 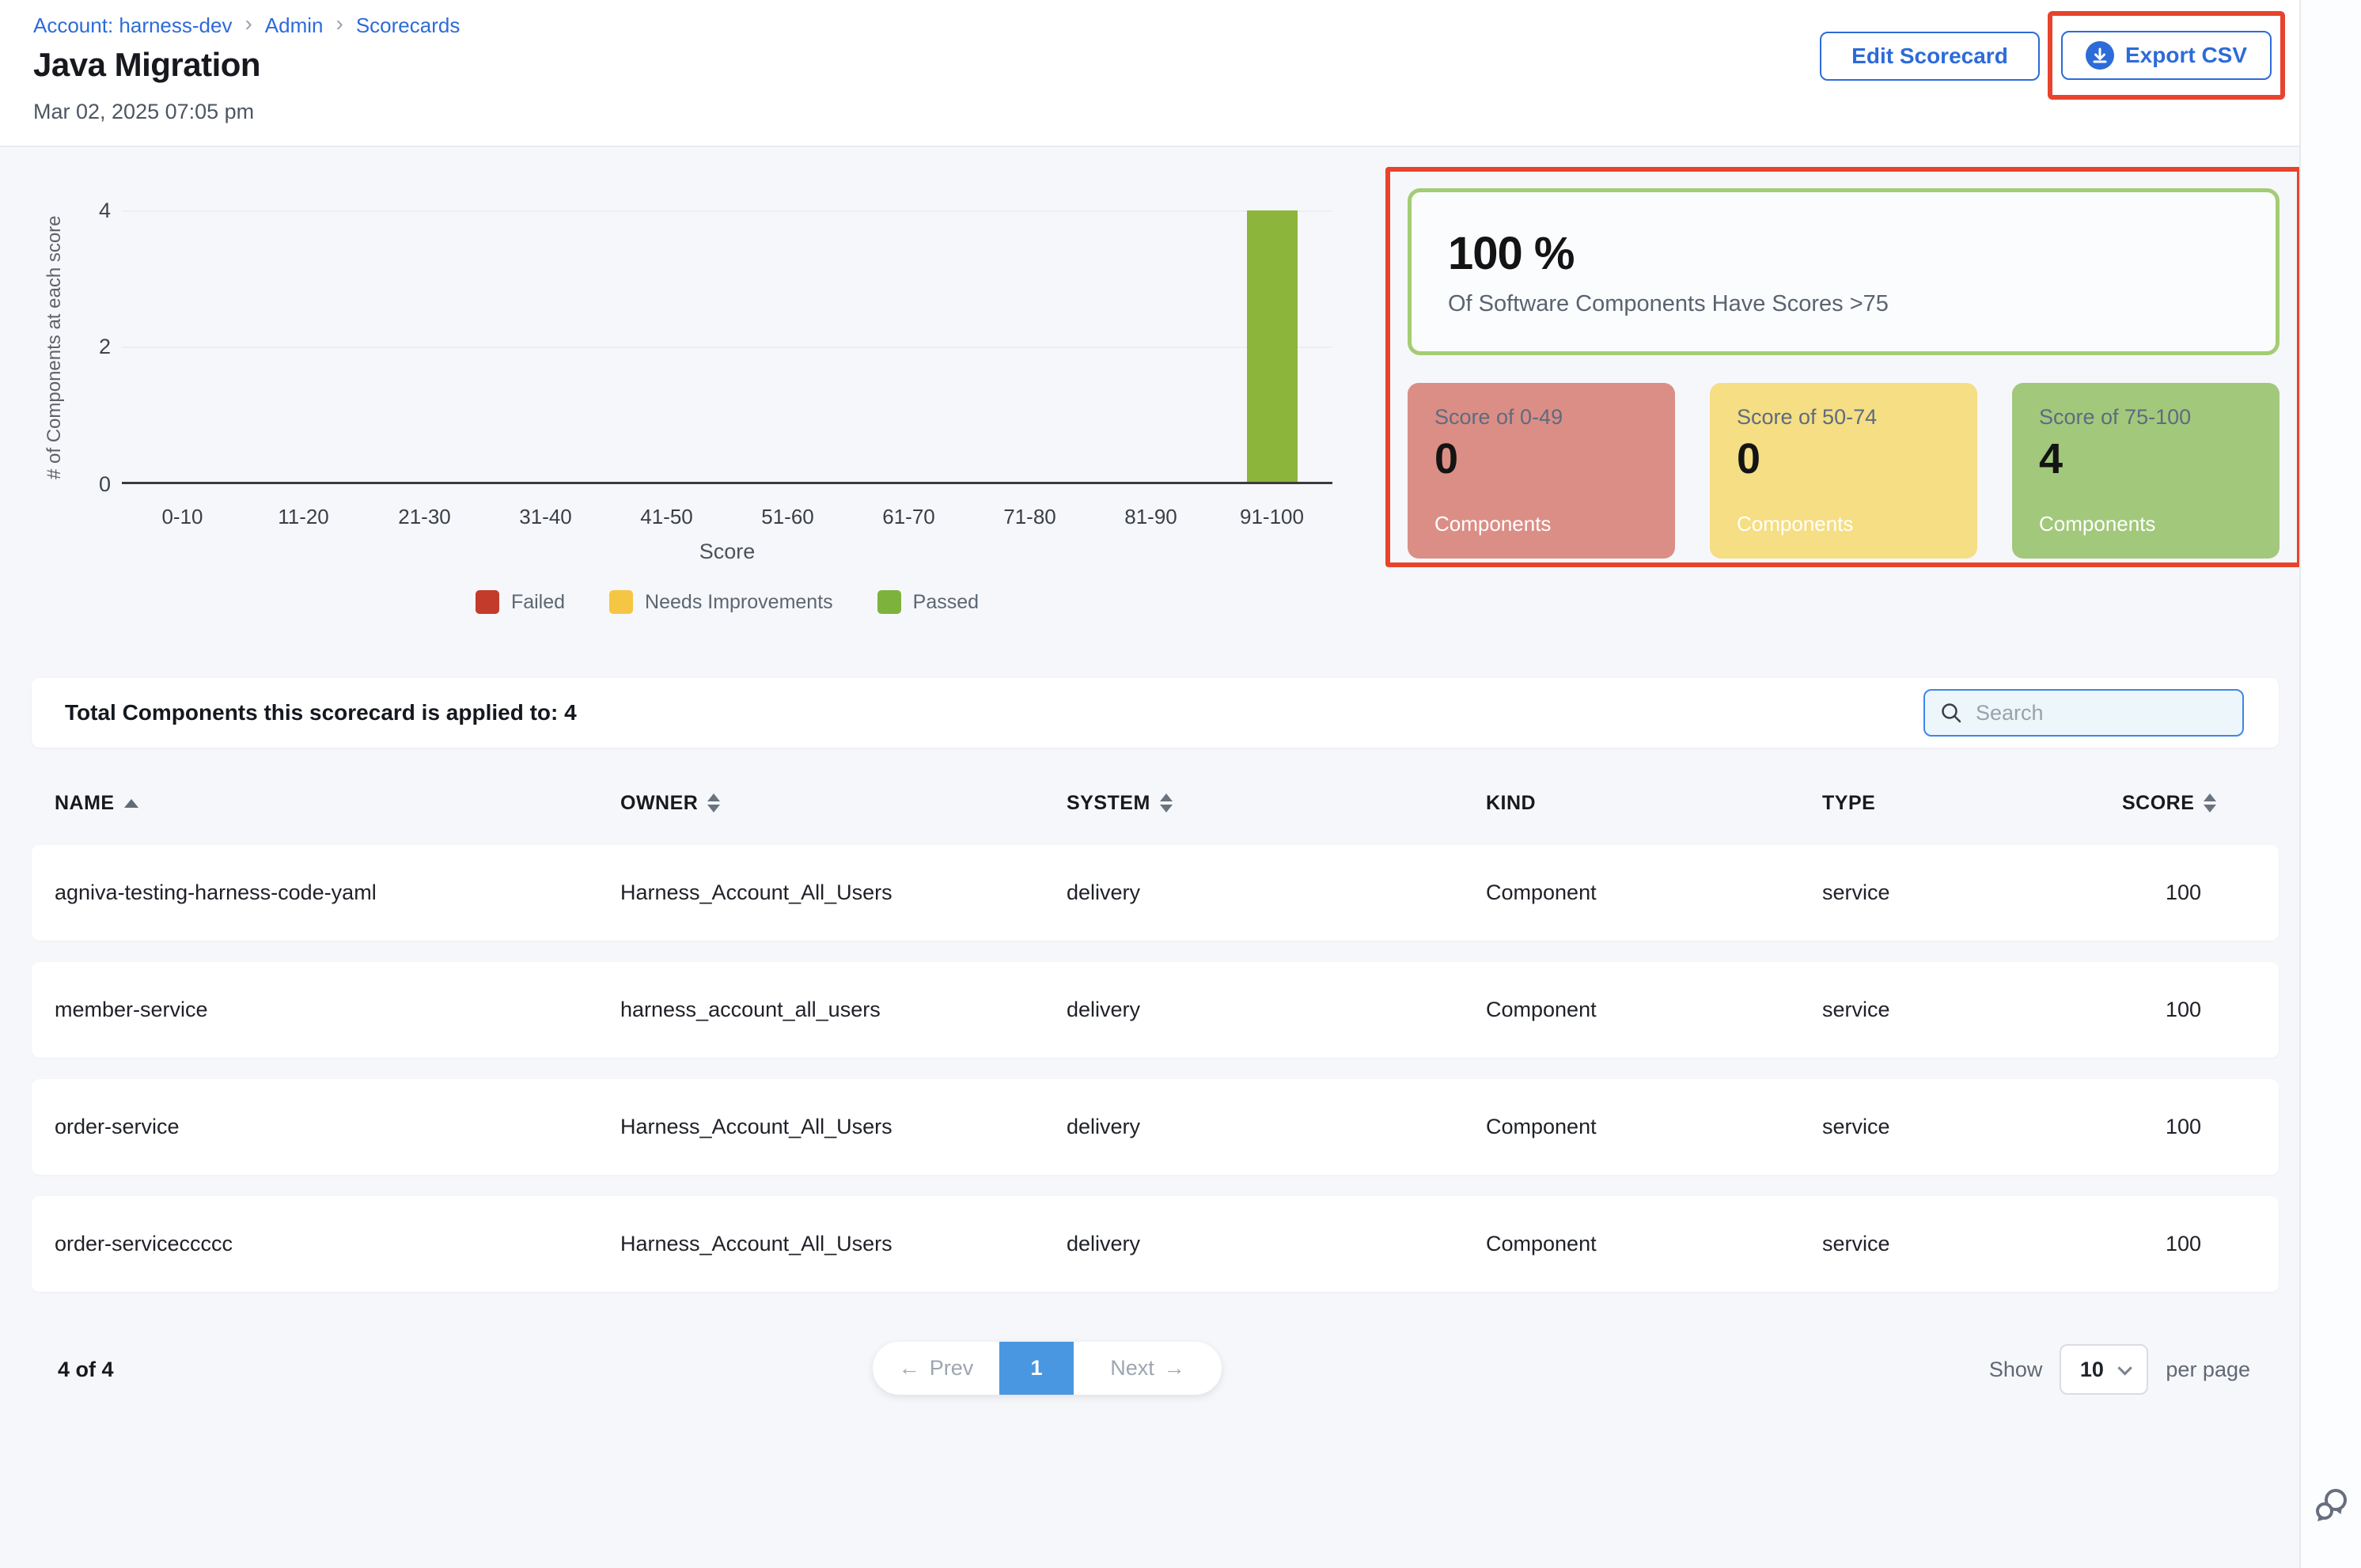 I want to click on chart-bars, so click(x=727, y=346).